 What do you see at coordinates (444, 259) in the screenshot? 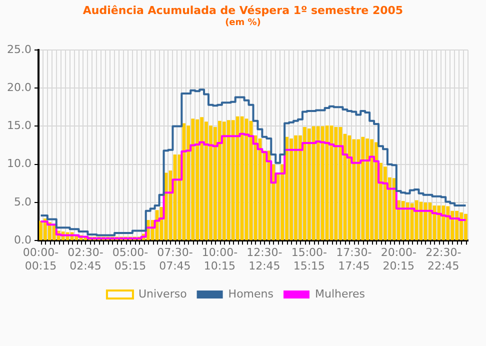
I see `x-tick-label: 22:30-22:45` at bounding box center [444, 259].